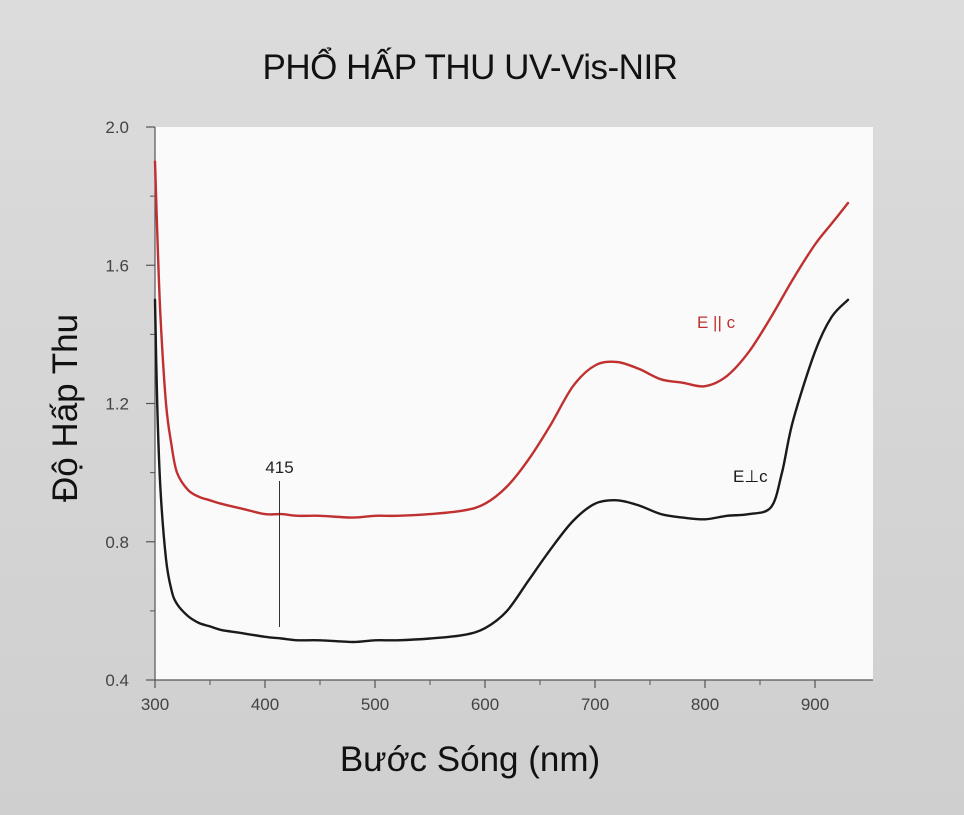  What do you see at coordinates (595, 704) in the screenshot?
I see `x-tick-label: 700` at bounding box center [595, 704].